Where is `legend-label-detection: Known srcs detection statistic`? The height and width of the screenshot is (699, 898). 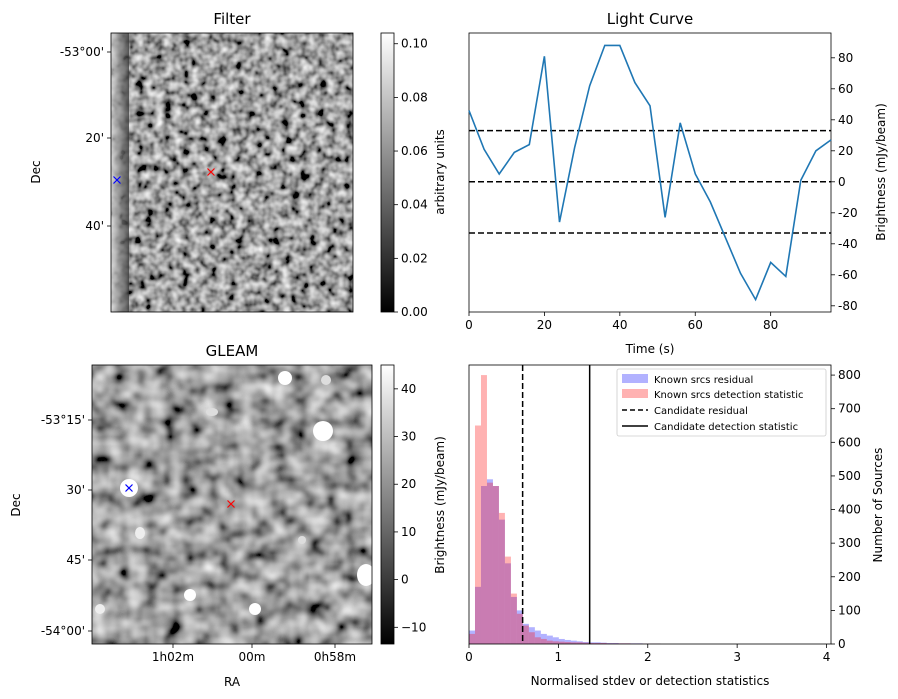
legend-label-detection: Known srcs detection statistic is located at coordinates (728, 395).